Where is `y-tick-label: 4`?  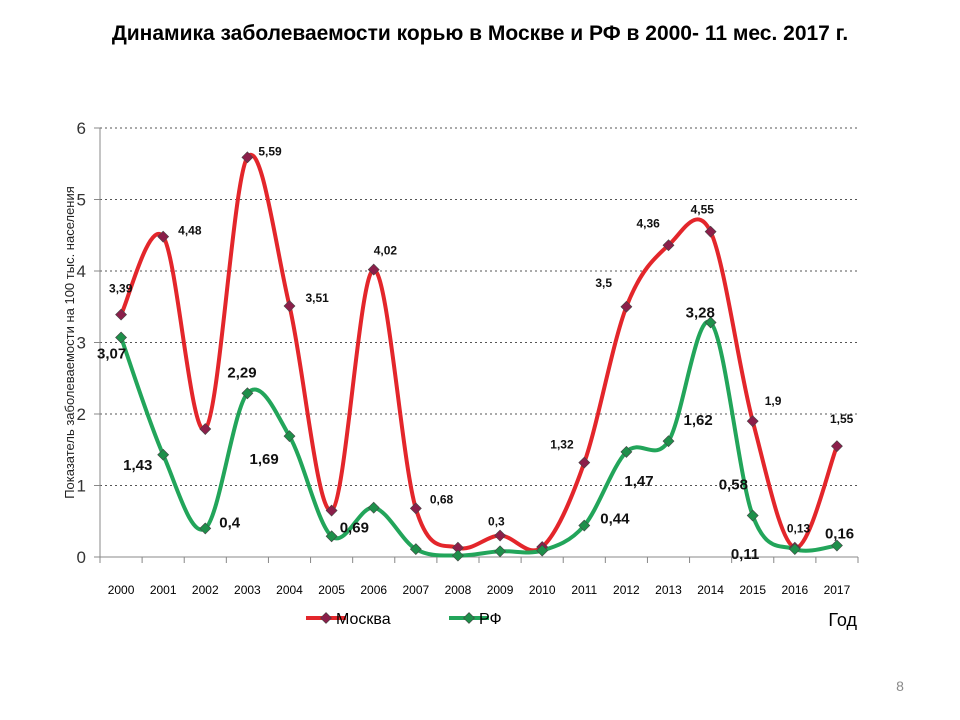 y-tick-label: 4 is located at coordinates (81, 271).